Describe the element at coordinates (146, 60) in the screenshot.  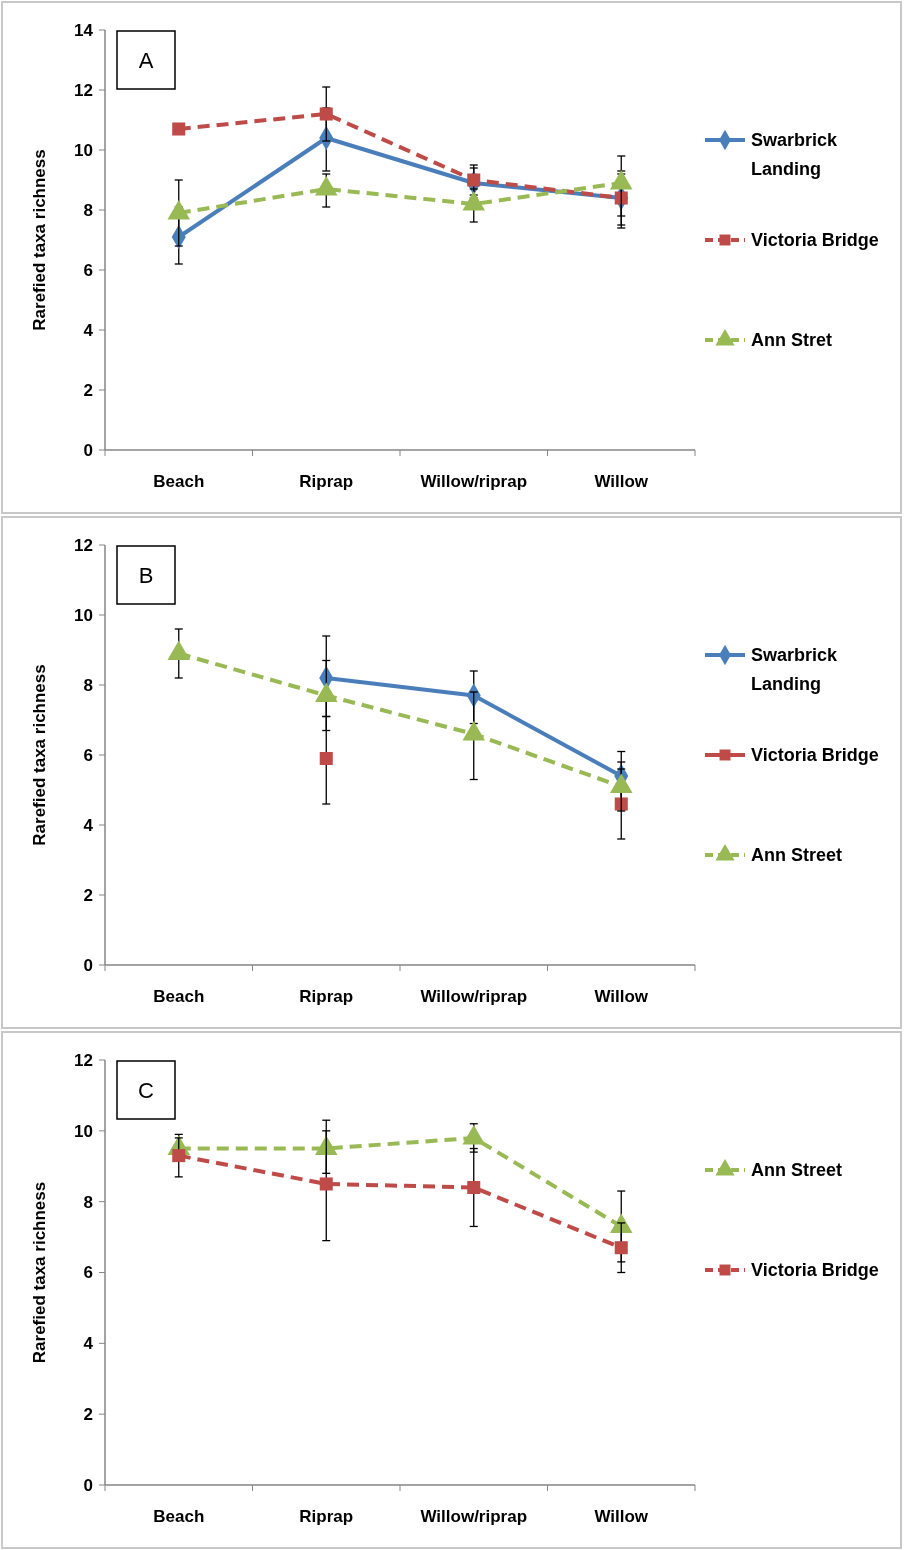
I see `annotation: A` at that location.